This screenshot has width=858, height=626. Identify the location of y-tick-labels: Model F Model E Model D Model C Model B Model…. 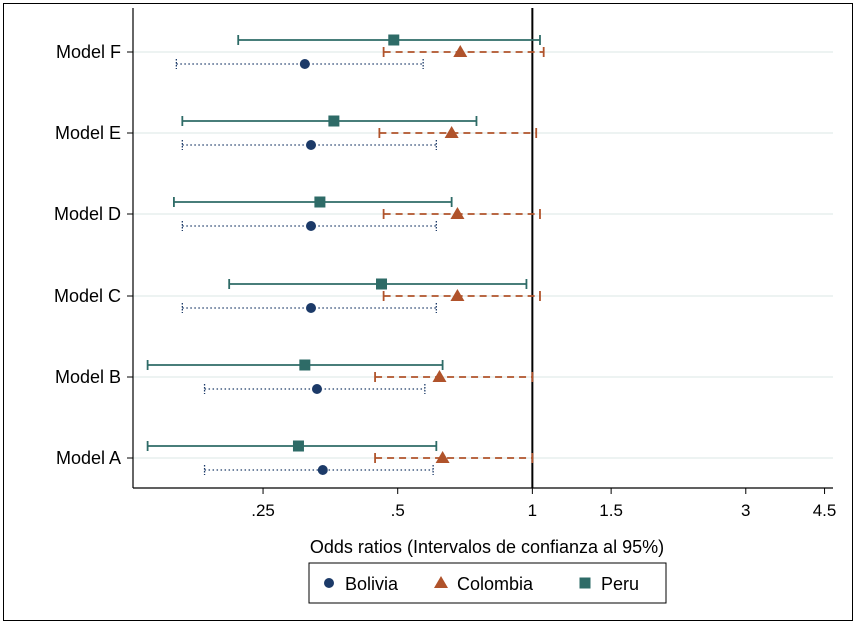
(93, 255).